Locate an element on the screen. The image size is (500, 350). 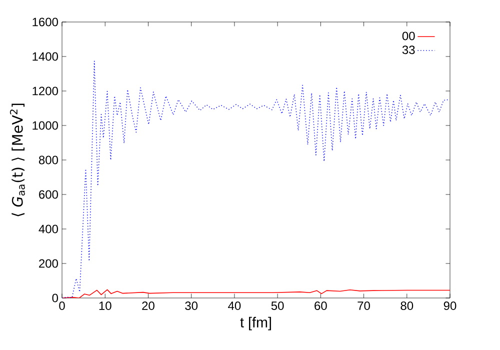
y-tick-label: 600 is located at coordinates (48, 194).